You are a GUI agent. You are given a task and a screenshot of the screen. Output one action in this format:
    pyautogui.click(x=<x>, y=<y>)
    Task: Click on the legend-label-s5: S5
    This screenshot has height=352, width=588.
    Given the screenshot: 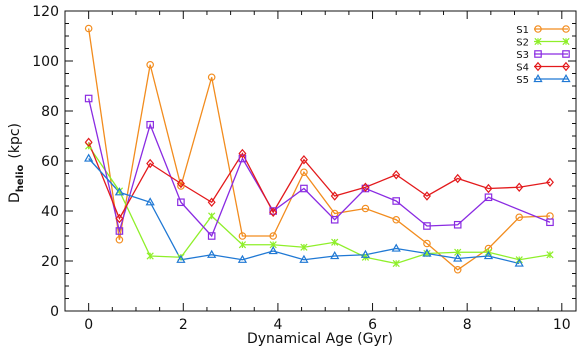 What is the action you would take?
    pyautogui.click(x=522, y=80)
    